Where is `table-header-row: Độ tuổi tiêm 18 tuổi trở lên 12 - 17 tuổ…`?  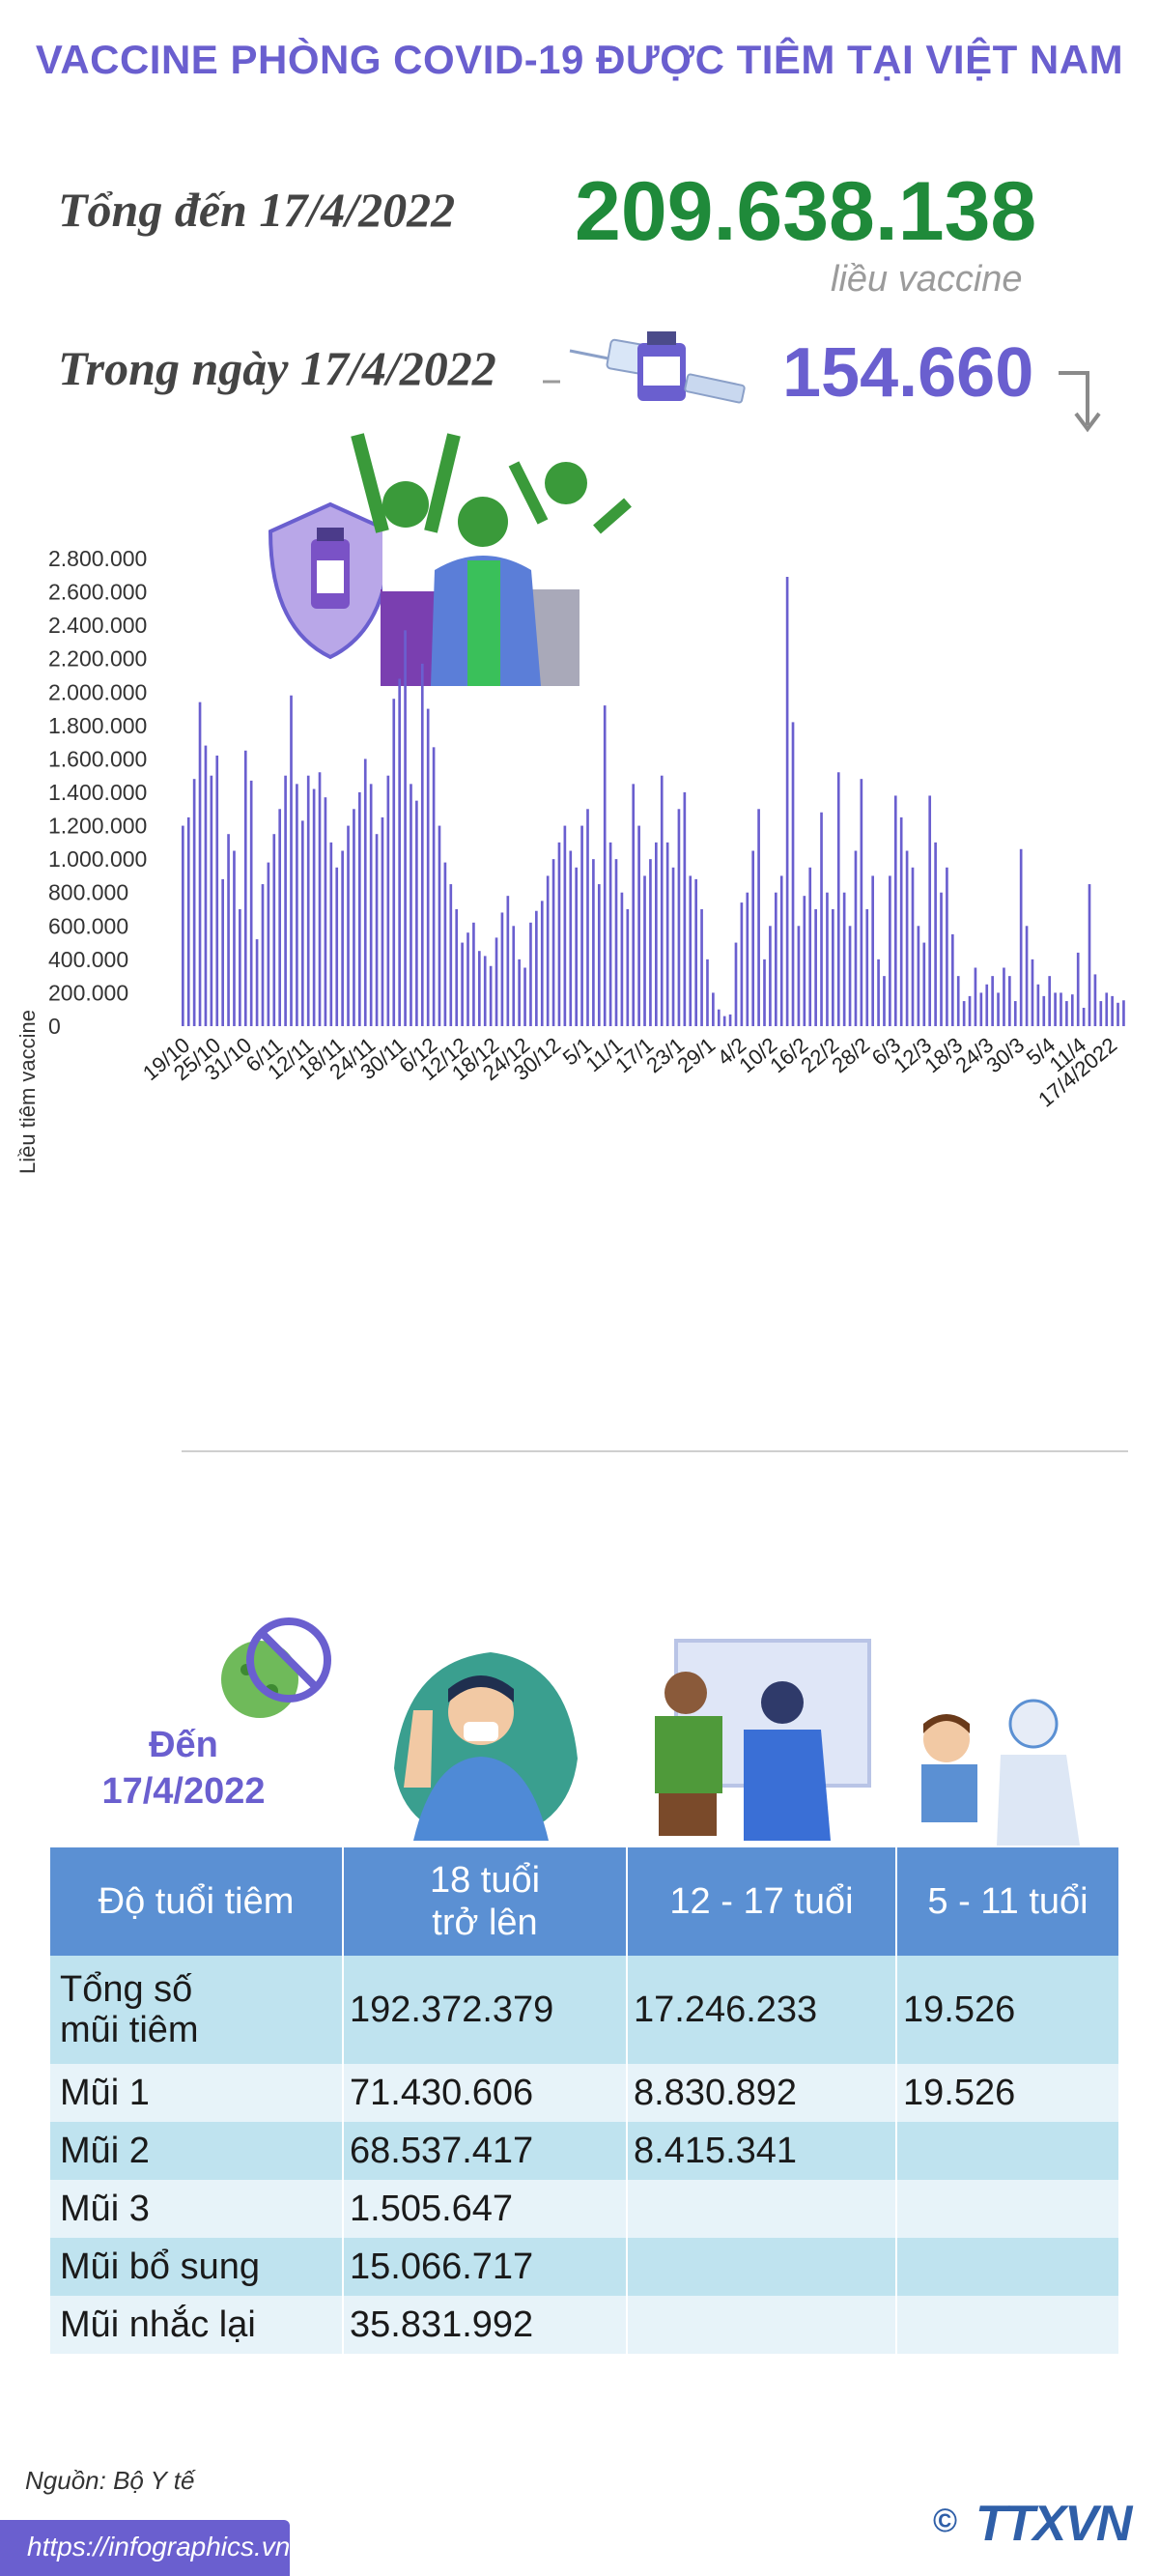 table-header-row: Độ tuổi tiêm 18 tuổi trở lên 12 - 17 tuổ… is located at coordinates (585, 1902).